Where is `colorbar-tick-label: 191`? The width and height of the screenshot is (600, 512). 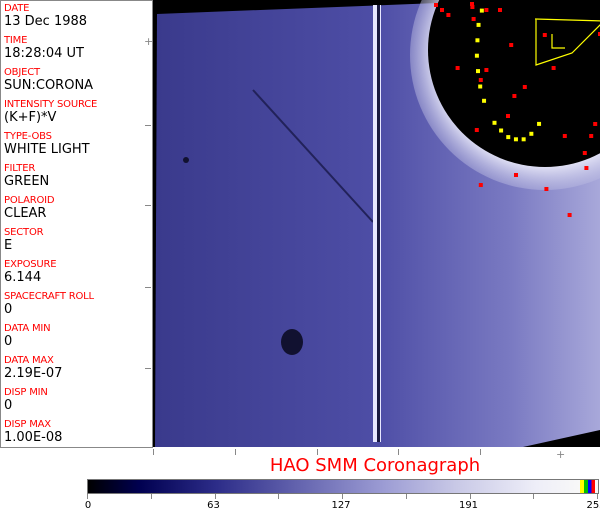
colorbar-tick-label: 191 is located at coordinates (468, 505).